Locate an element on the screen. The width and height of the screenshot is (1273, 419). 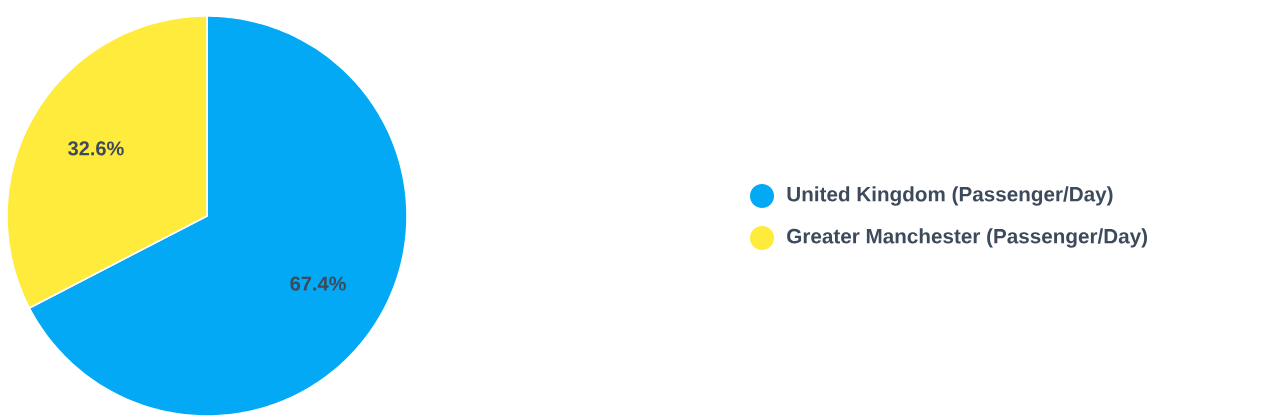
data-label: 32.6% is located at coordinates (96, 148).